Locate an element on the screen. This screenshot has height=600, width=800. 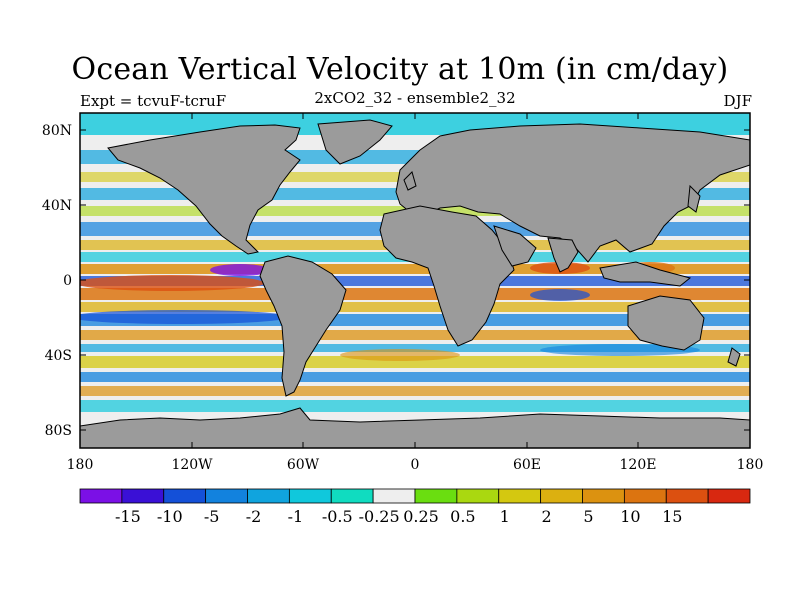
colorbar-label: 0.25 is located at coordinates (421, 516).